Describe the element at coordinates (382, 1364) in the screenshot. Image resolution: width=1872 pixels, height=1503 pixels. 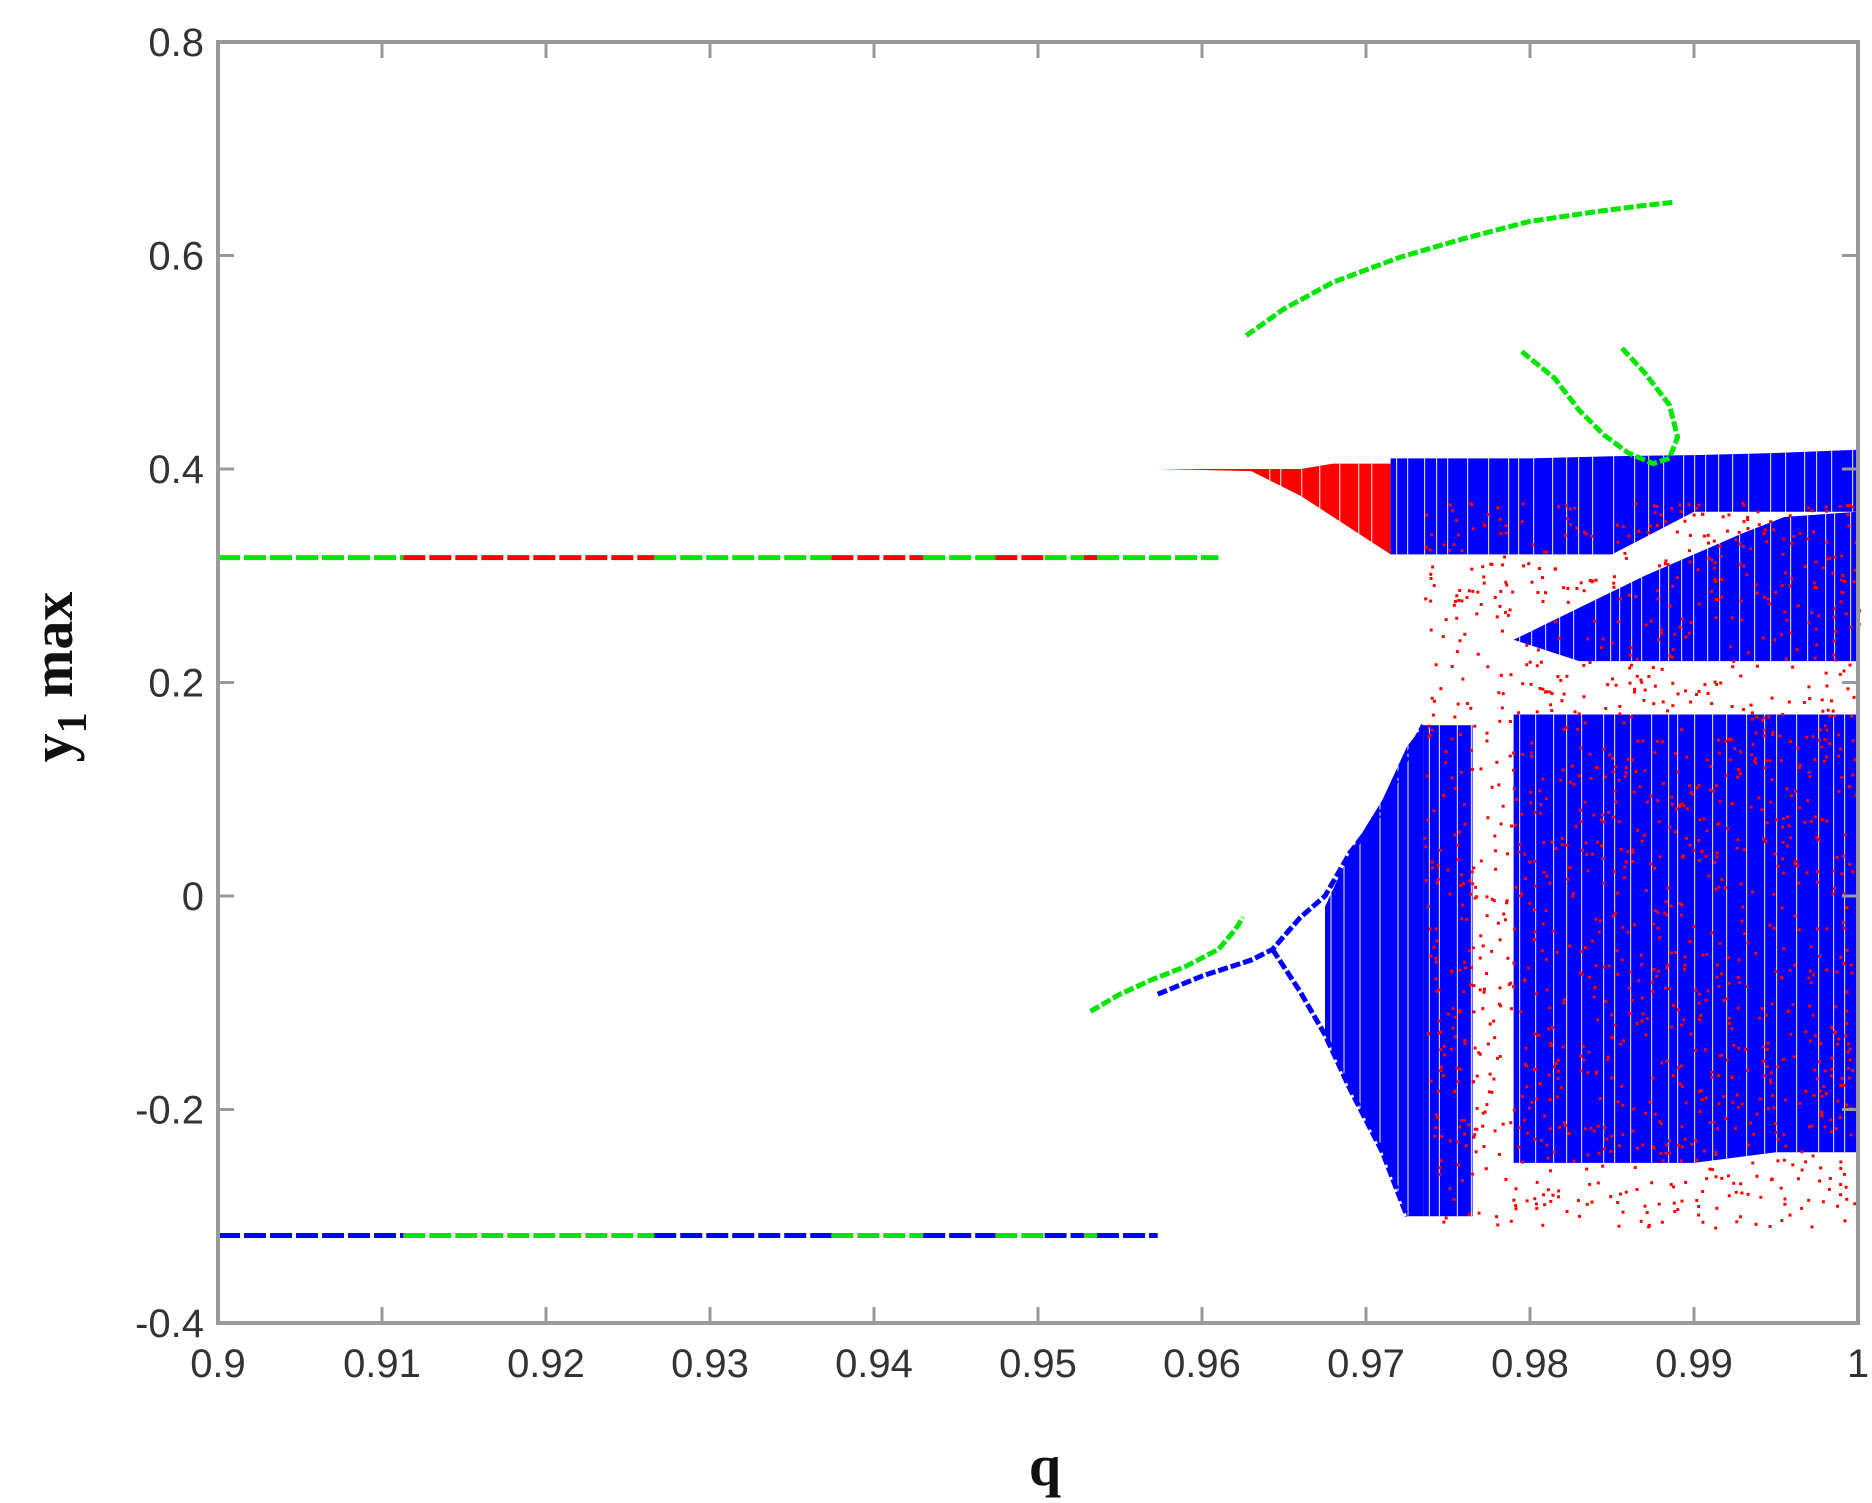
I see `x-tick-label: 0.91` at that location.